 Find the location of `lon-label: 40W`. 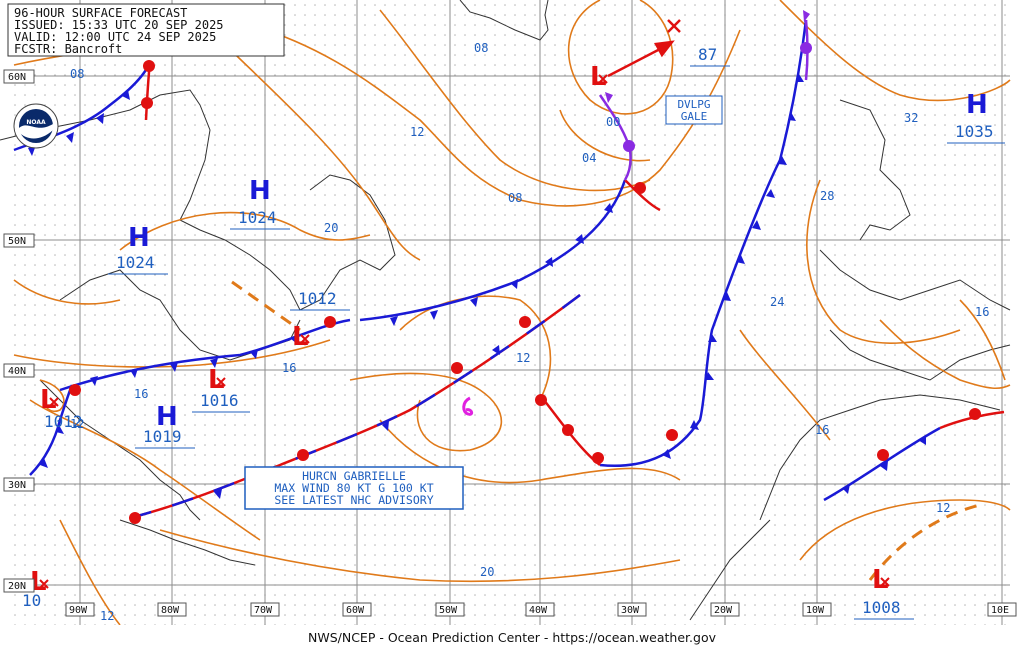

lon-label: 40W is located at coordinates (538, 610).